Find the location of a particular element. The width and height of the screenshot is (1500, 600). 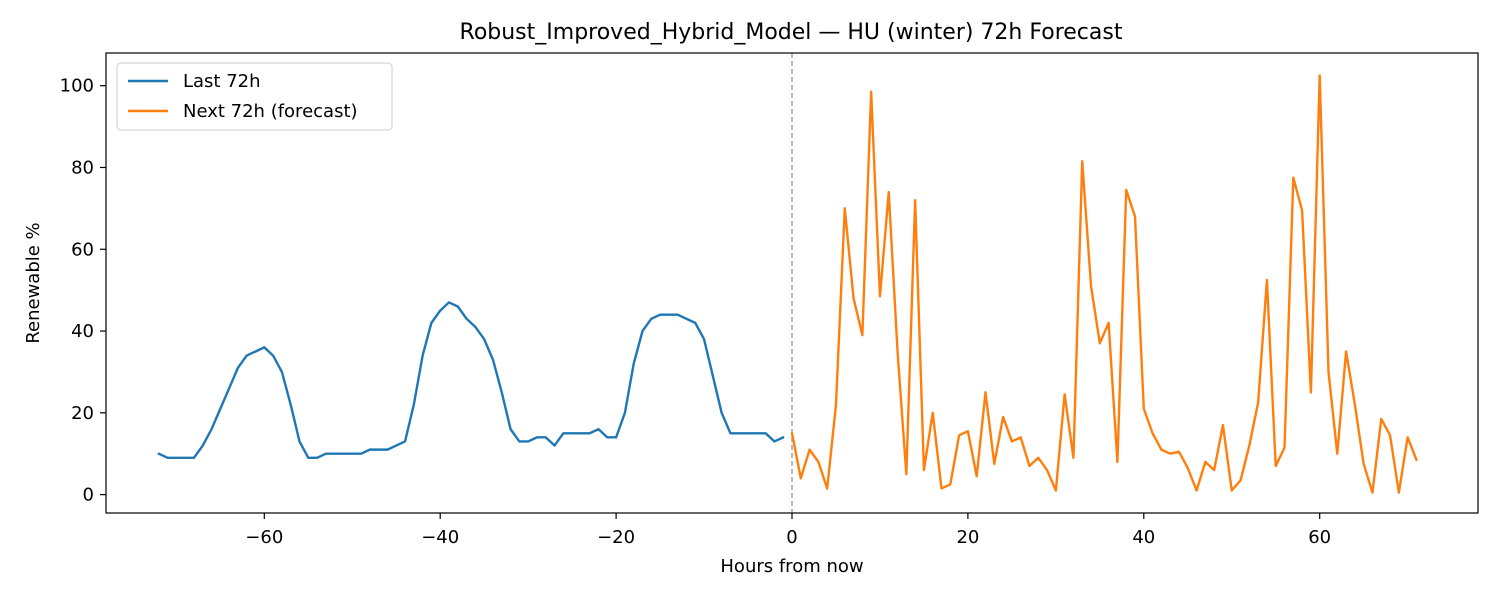

y-tick-label: 0 is located at coordinates (88, 495).